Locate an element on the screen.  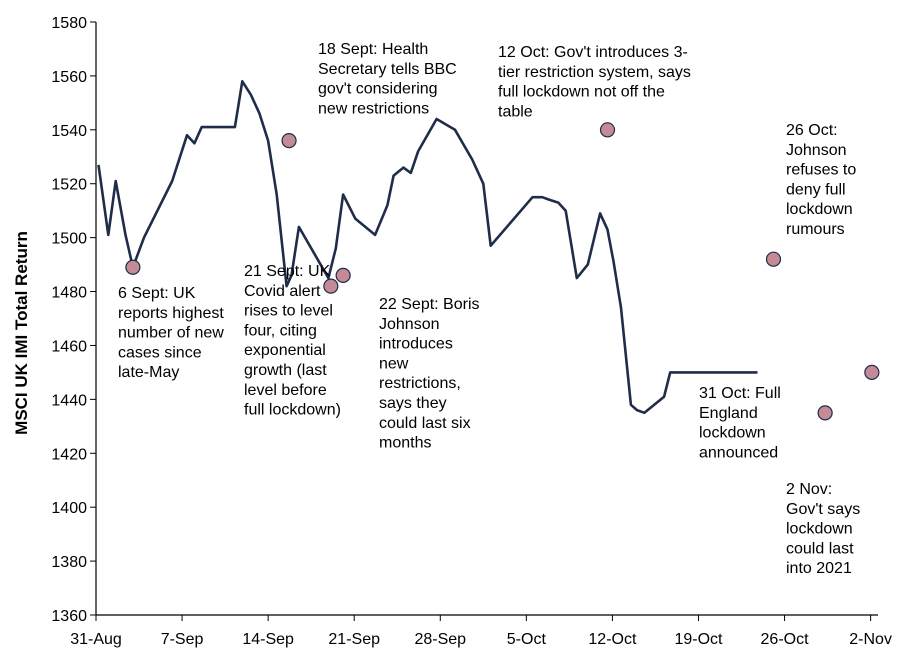
annotation-text: announced is located at coordinates (738, 452).